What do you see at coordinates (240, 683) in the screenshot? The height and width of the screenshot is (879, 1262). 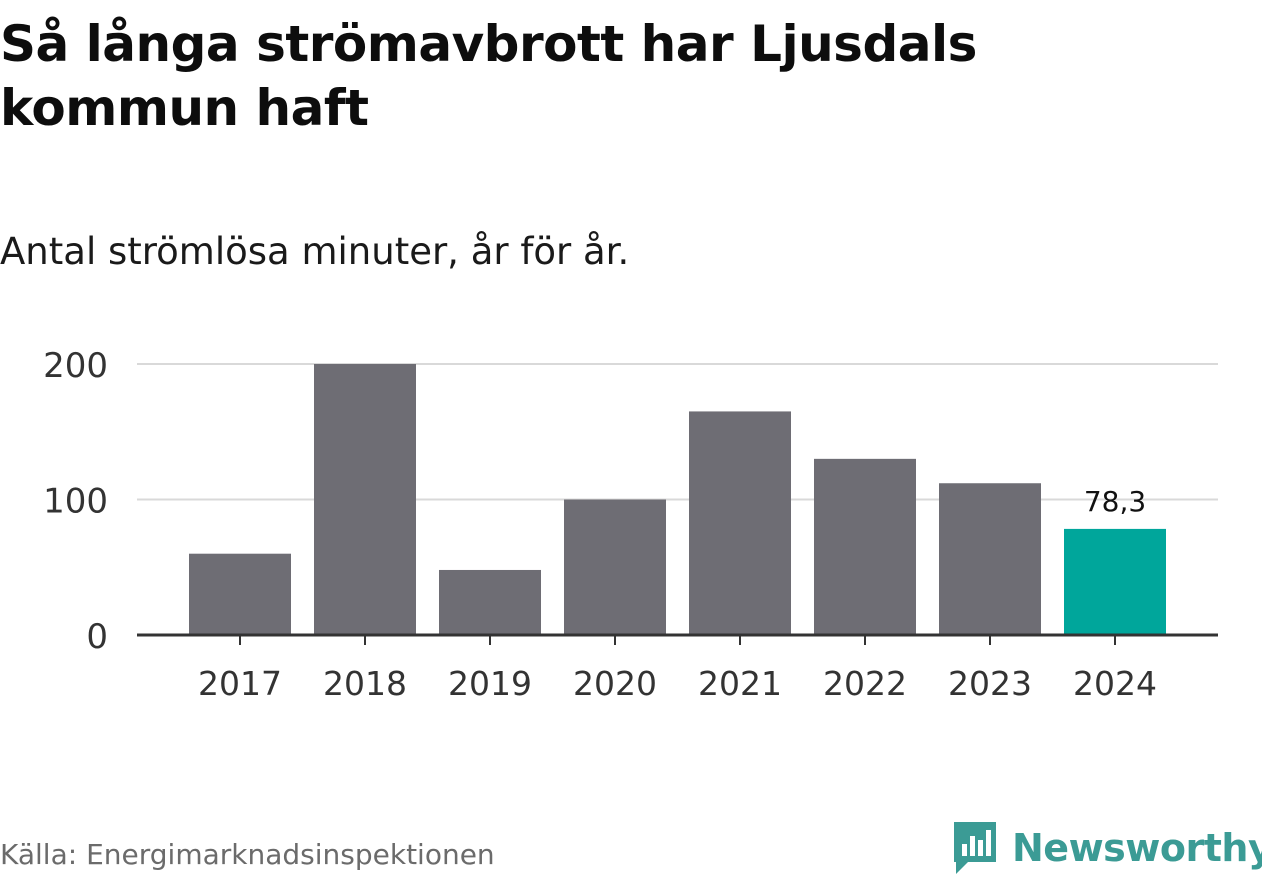 I see `x-tick-label: 2017` at bounding box center [240, 683].